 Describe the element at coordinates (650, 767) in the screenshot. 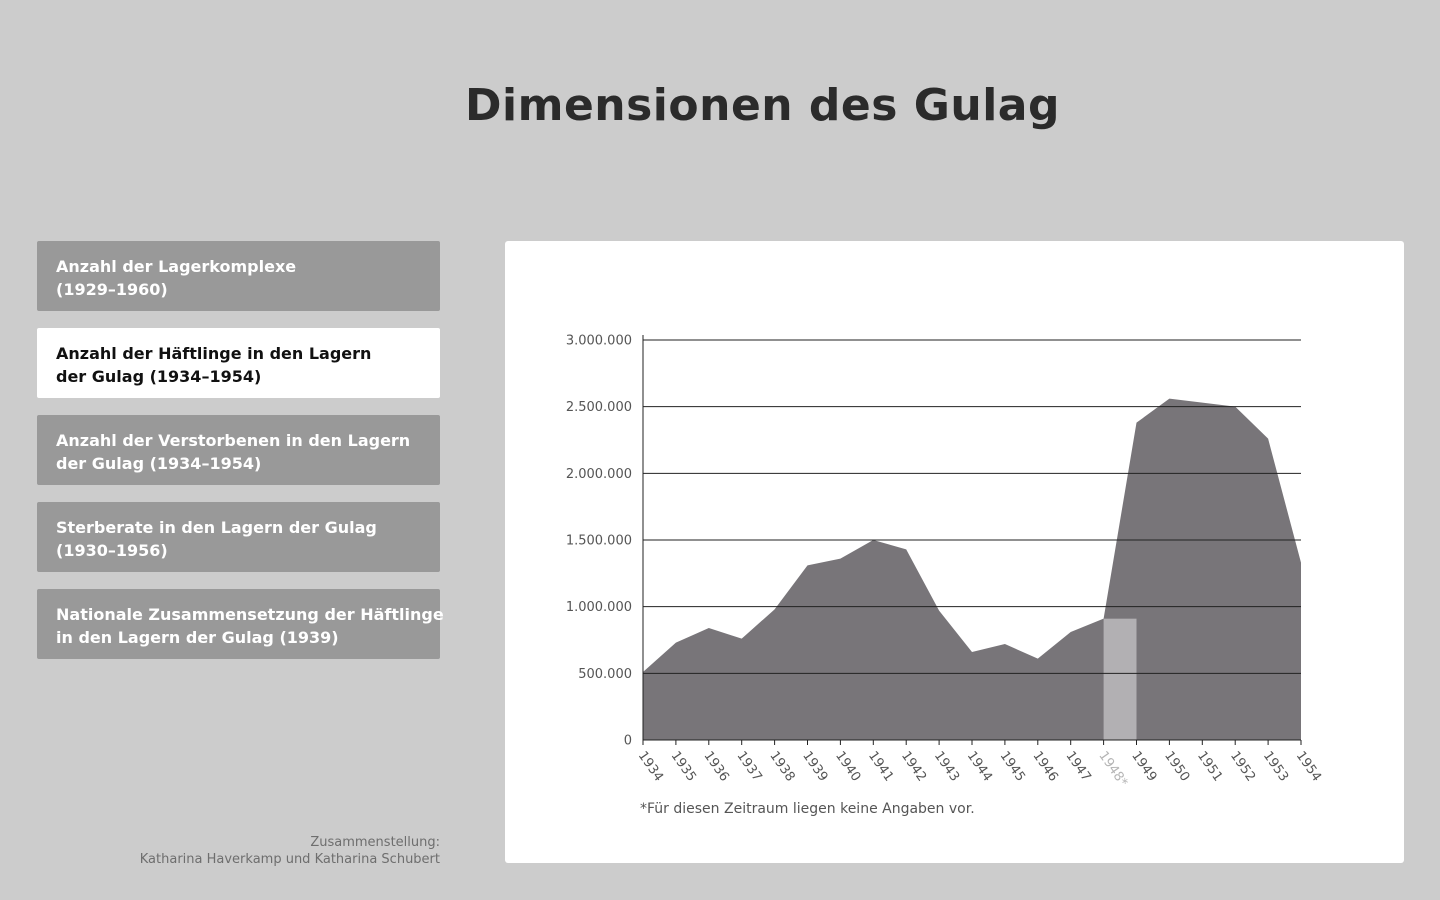

I see `x-tick-label: 1934` at that location.